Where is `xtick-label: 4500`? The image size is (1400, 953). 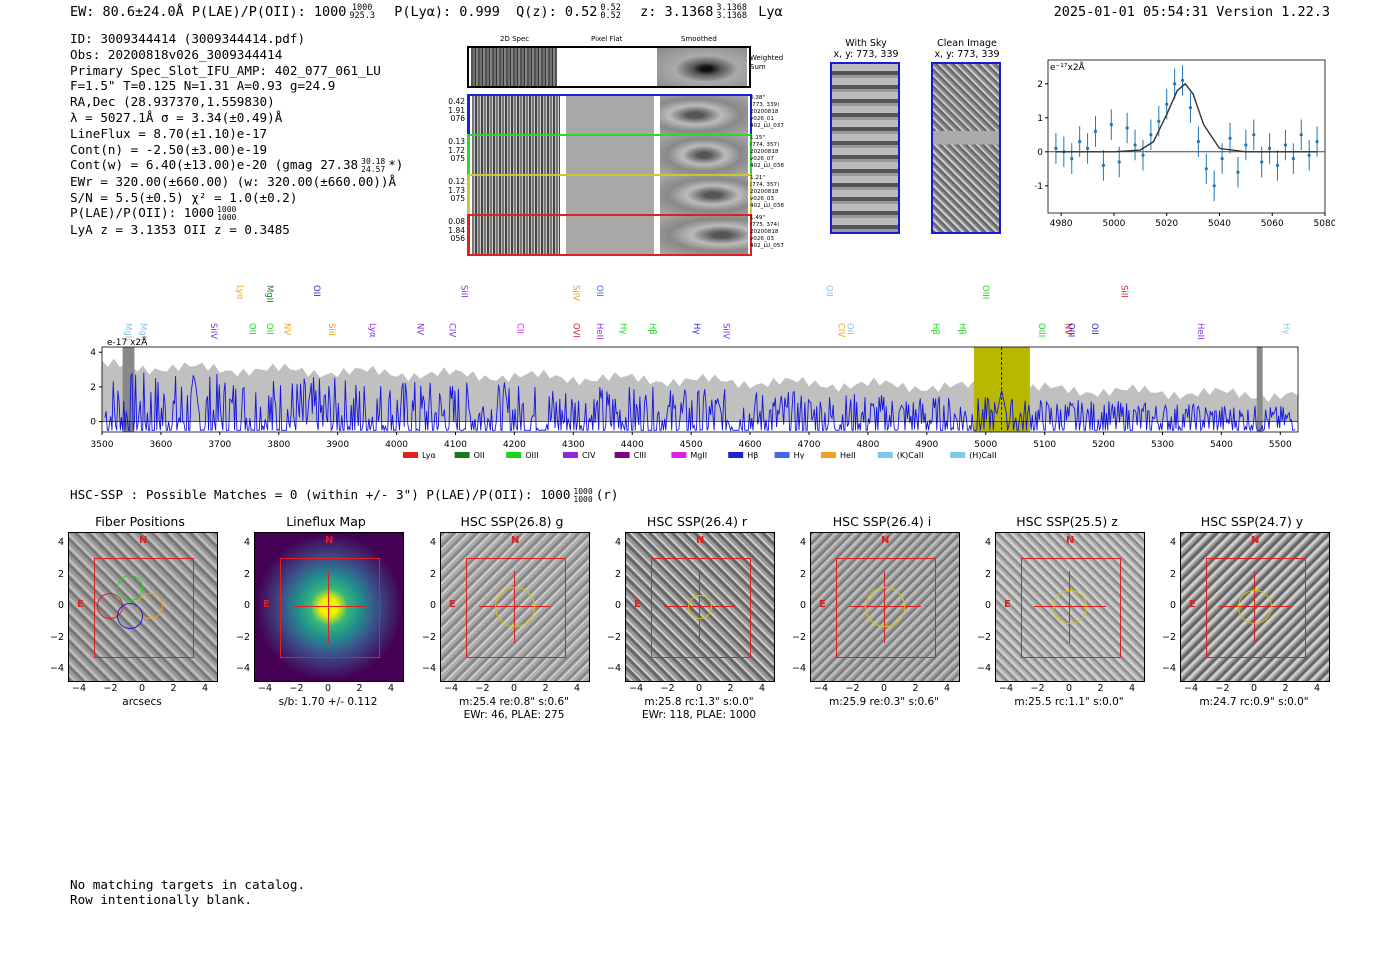 xtick-label: 4500 is located at coordinates (691, 445).